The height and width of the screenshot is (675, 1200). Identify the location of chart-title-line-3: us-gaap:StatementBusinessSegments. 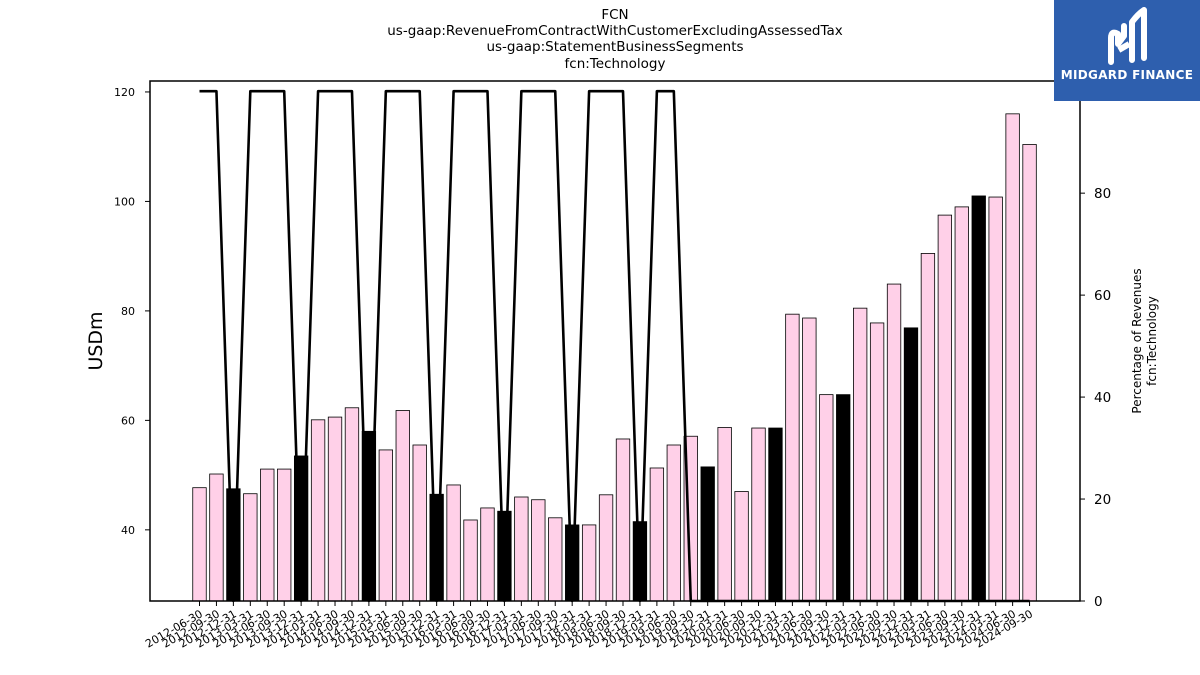
(615, 47).